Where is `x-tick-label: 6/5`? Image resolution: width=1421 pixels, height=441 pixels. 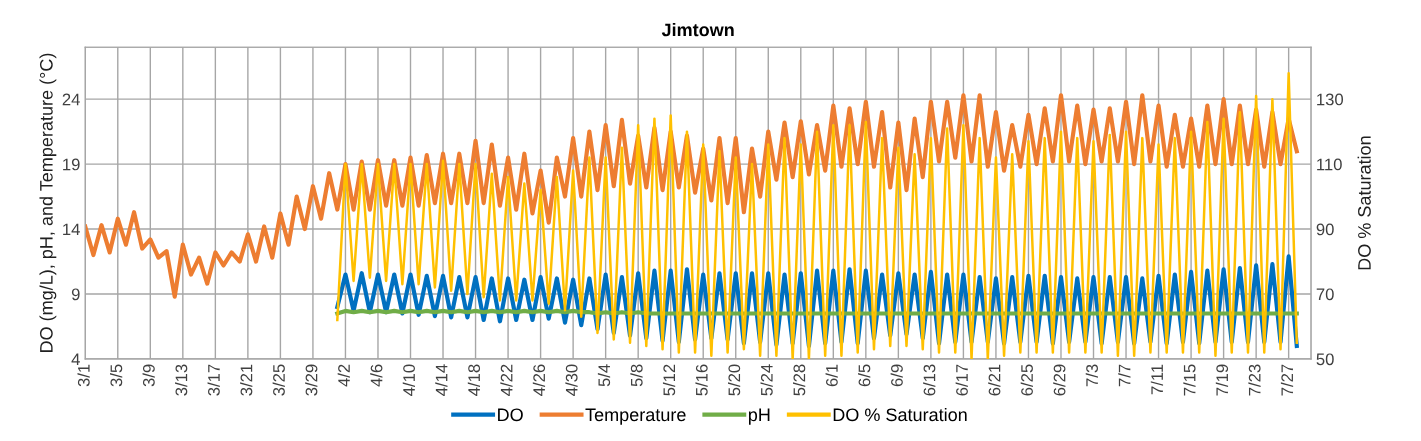
x-tick-label: 6/5 is located at coordinates (864, 375).